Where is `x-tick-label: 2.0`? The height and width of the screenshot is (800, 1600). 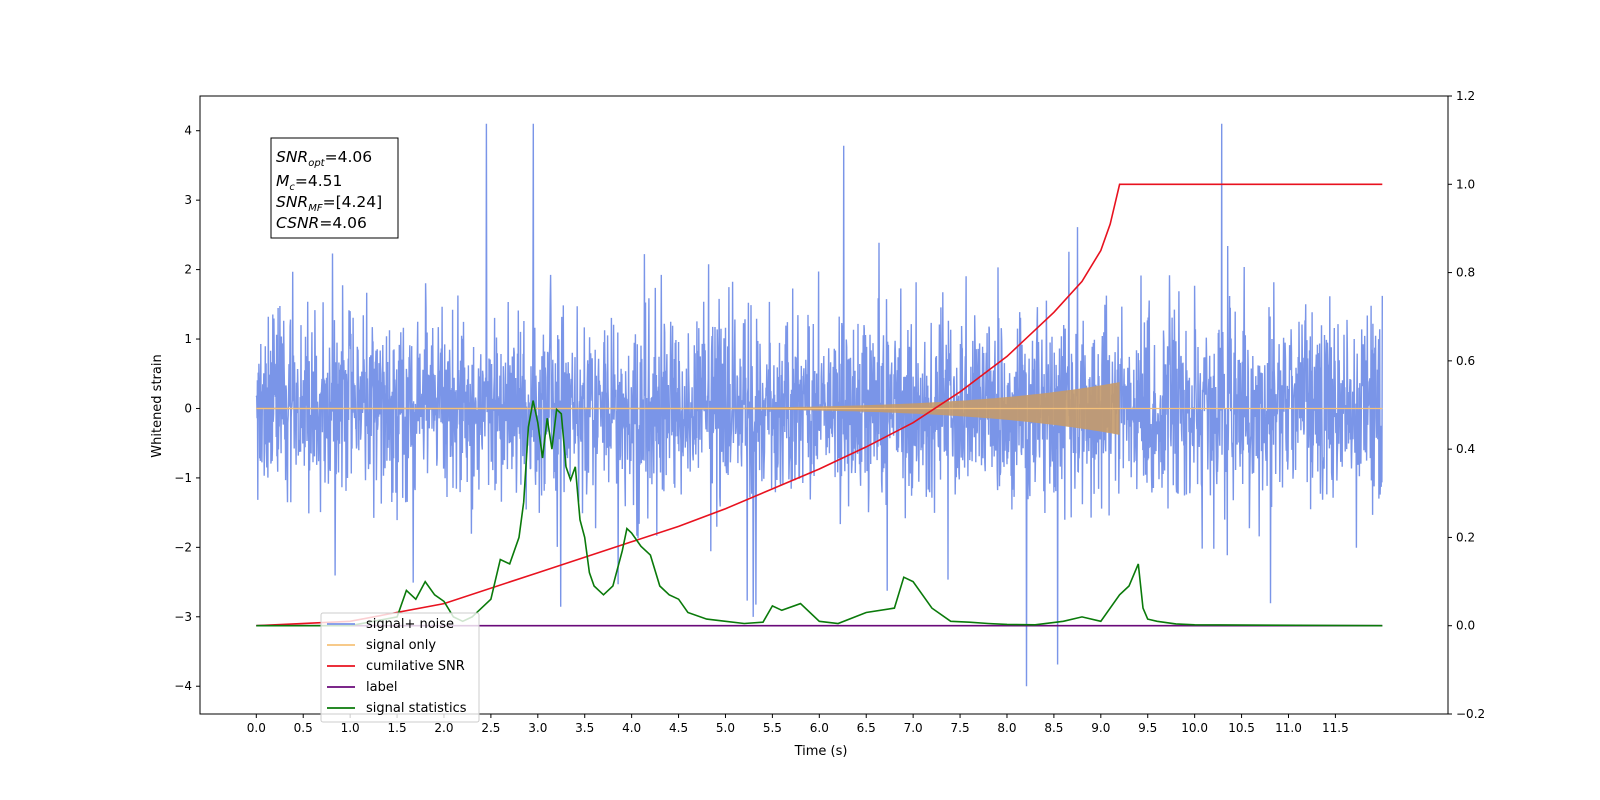
x-tick-label: 2.0 is located at coordinates (443, 728).